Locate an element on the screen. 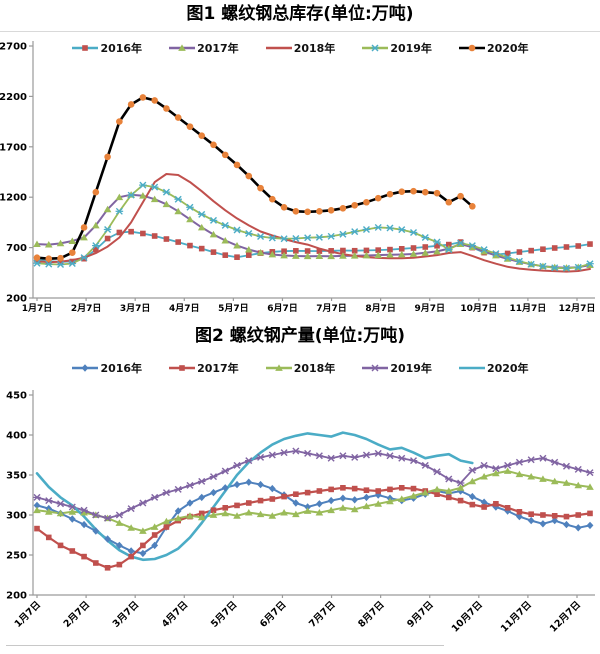 The image size is (600, 654). series-line-2018年 is located at coordinates (313, 501).